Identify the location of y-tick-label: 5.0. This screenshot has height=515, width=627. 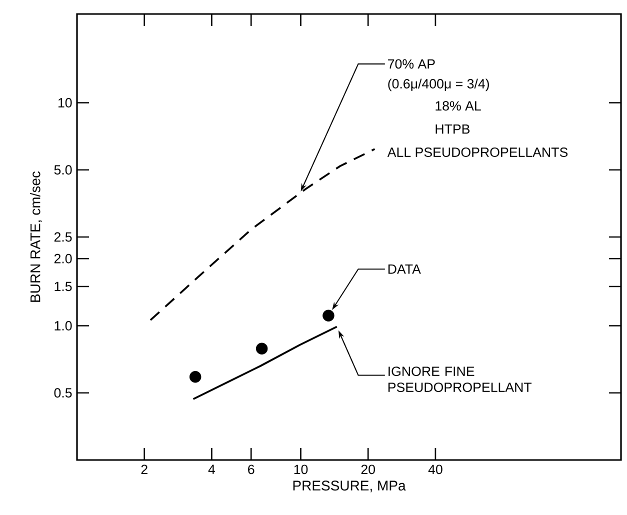
(63, 170).